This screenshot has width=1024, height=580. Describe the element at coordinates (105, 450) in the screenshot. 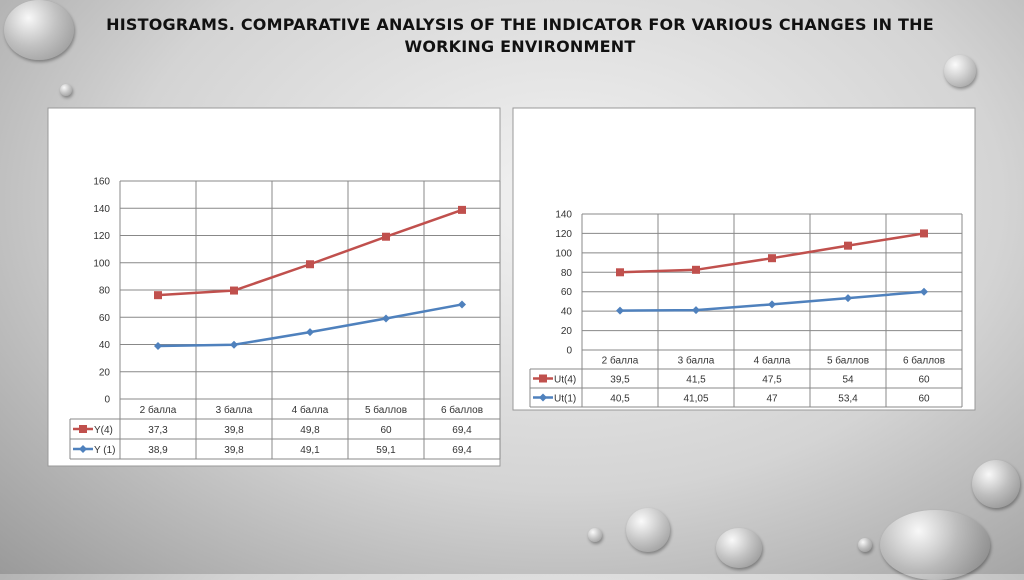

I see `legend-series-name: Y (1)` at that location.